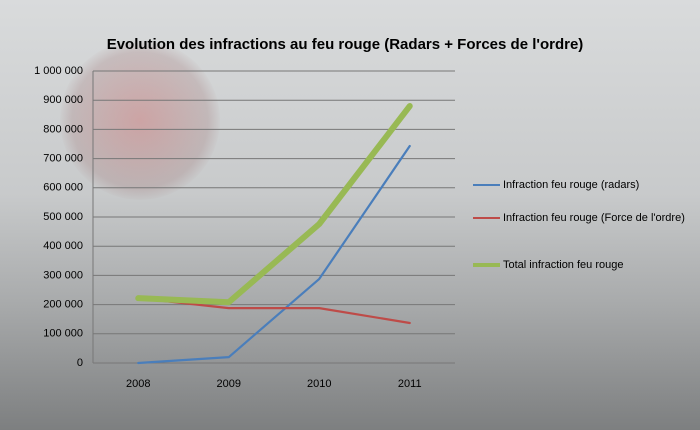 Image resolution: width=700 pixels, height=430 pixels. I want to click on x-tick-label: 2010, so click(319, 384).